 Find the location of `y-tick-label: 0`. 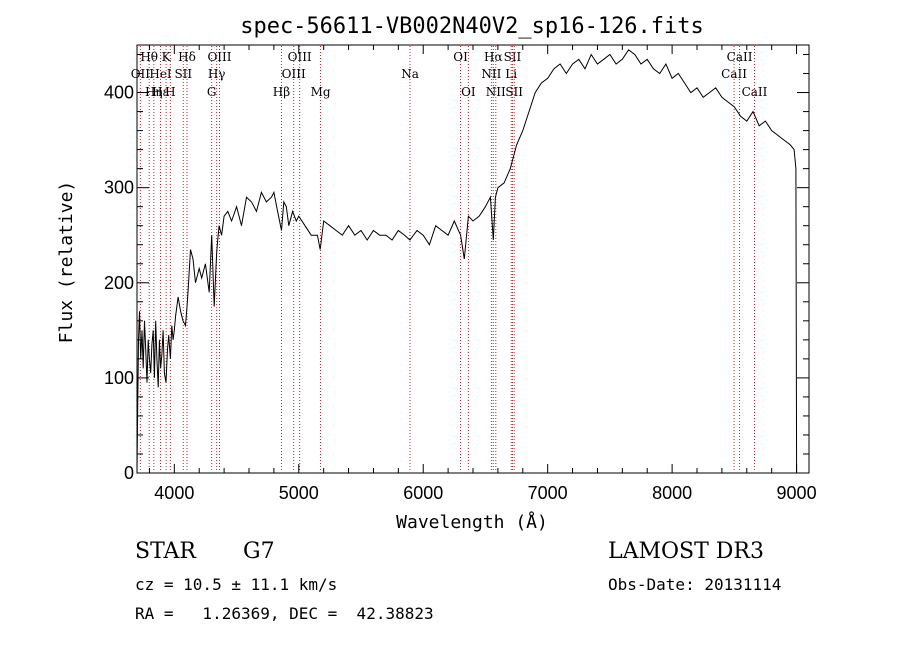

y-tick-label: 0 is located at coordinates (129, 473).